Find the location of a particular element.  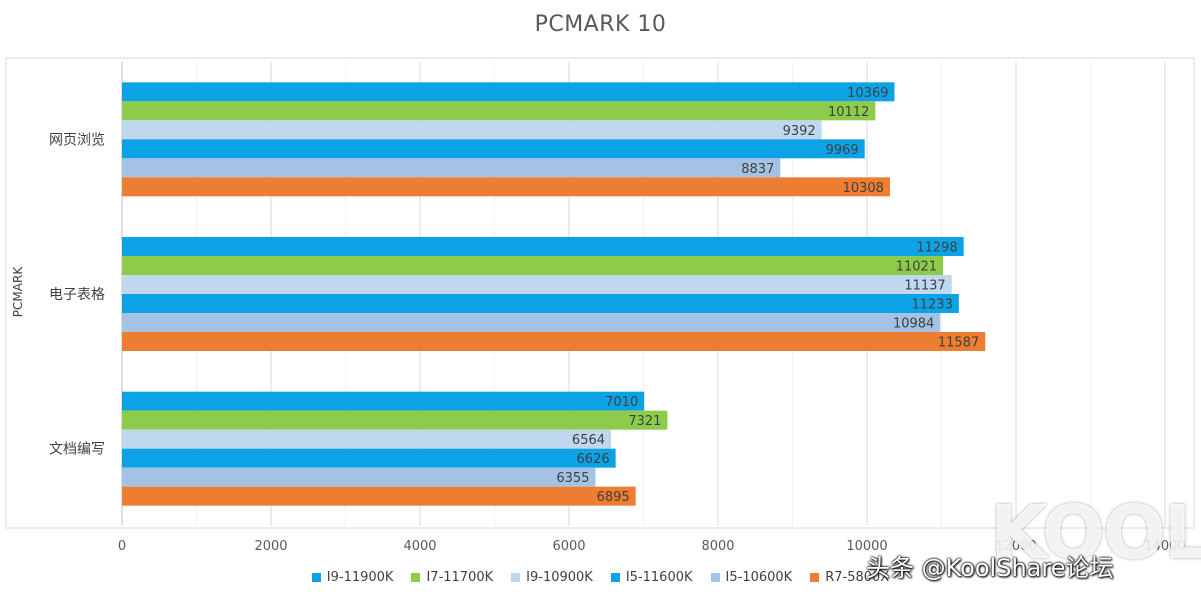

x-tick-label: 0 is located at coordinates (122, 546).